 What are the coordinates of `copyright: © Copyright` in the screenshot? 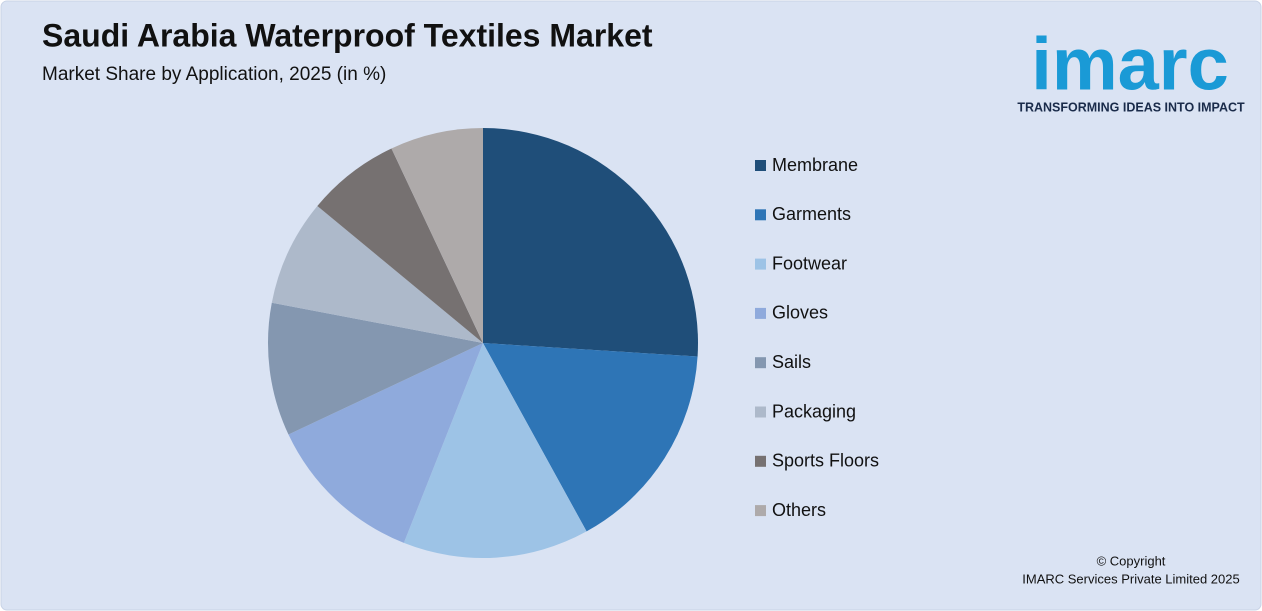 It's located at (1131, 560).